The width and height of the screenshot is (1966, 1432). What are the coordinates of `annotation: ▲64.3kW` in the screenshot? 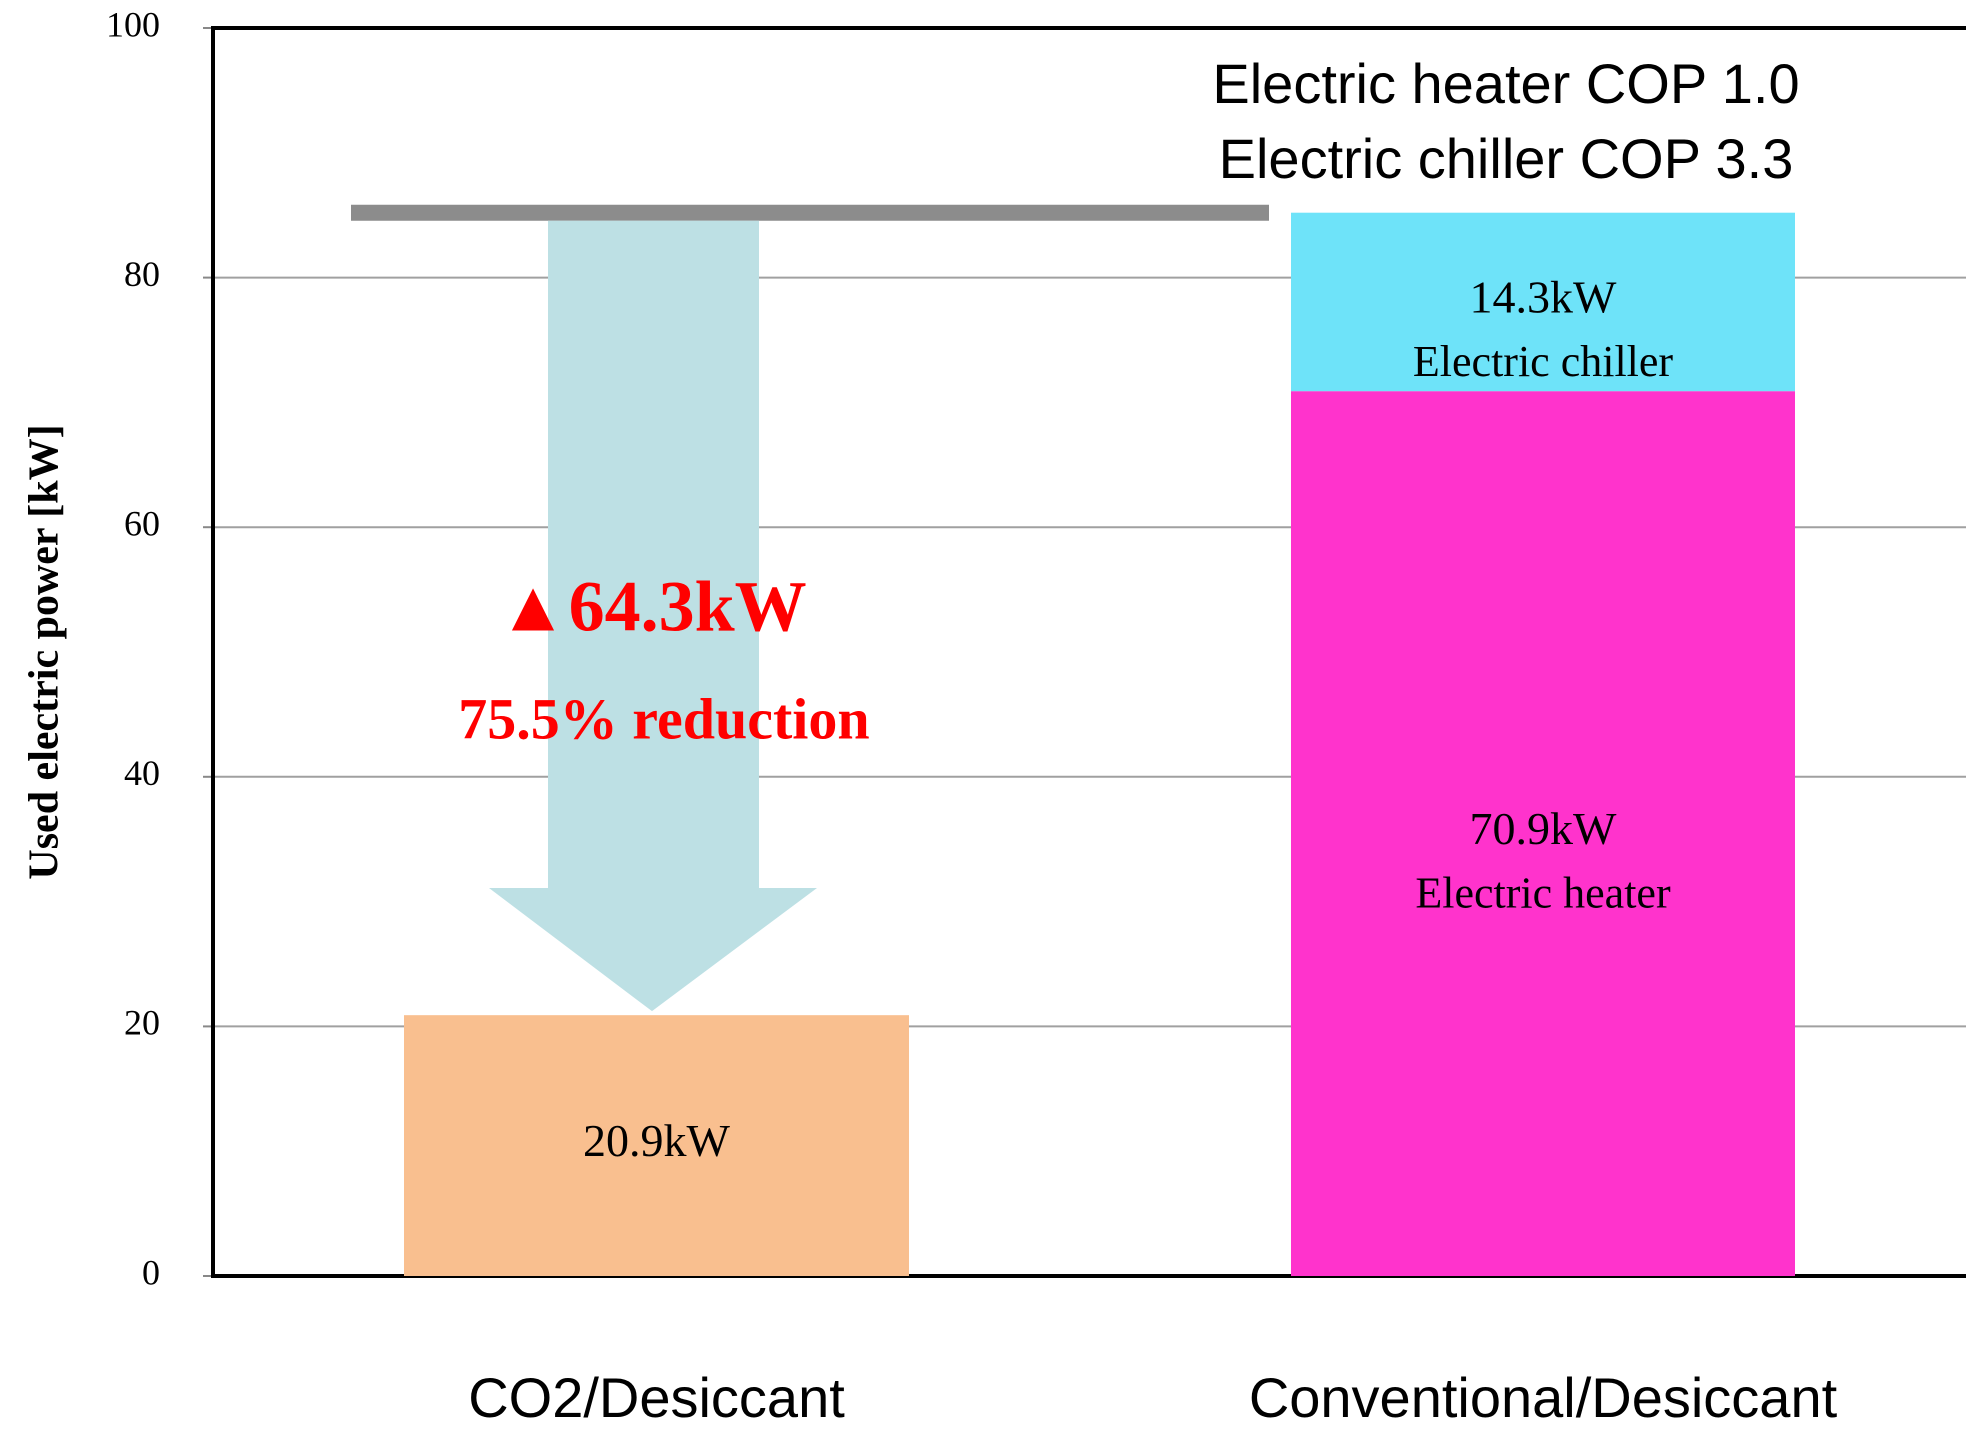 It's located at (651, 607).